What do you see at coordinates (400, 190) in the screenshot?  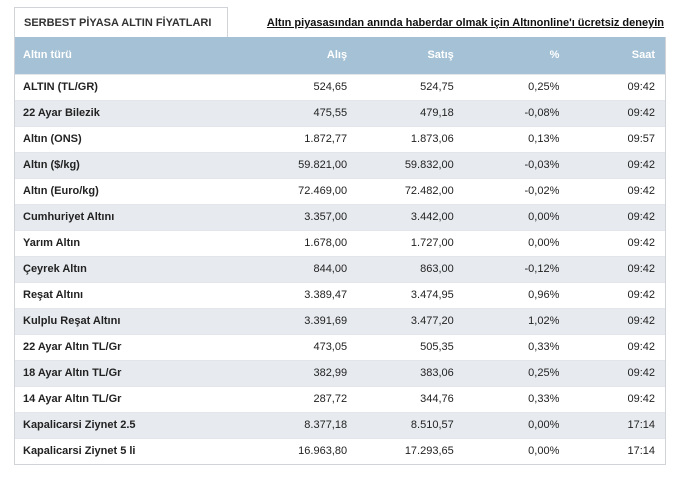 I see `cell-satis: 72.482,00` at bounding box center [400, 190].